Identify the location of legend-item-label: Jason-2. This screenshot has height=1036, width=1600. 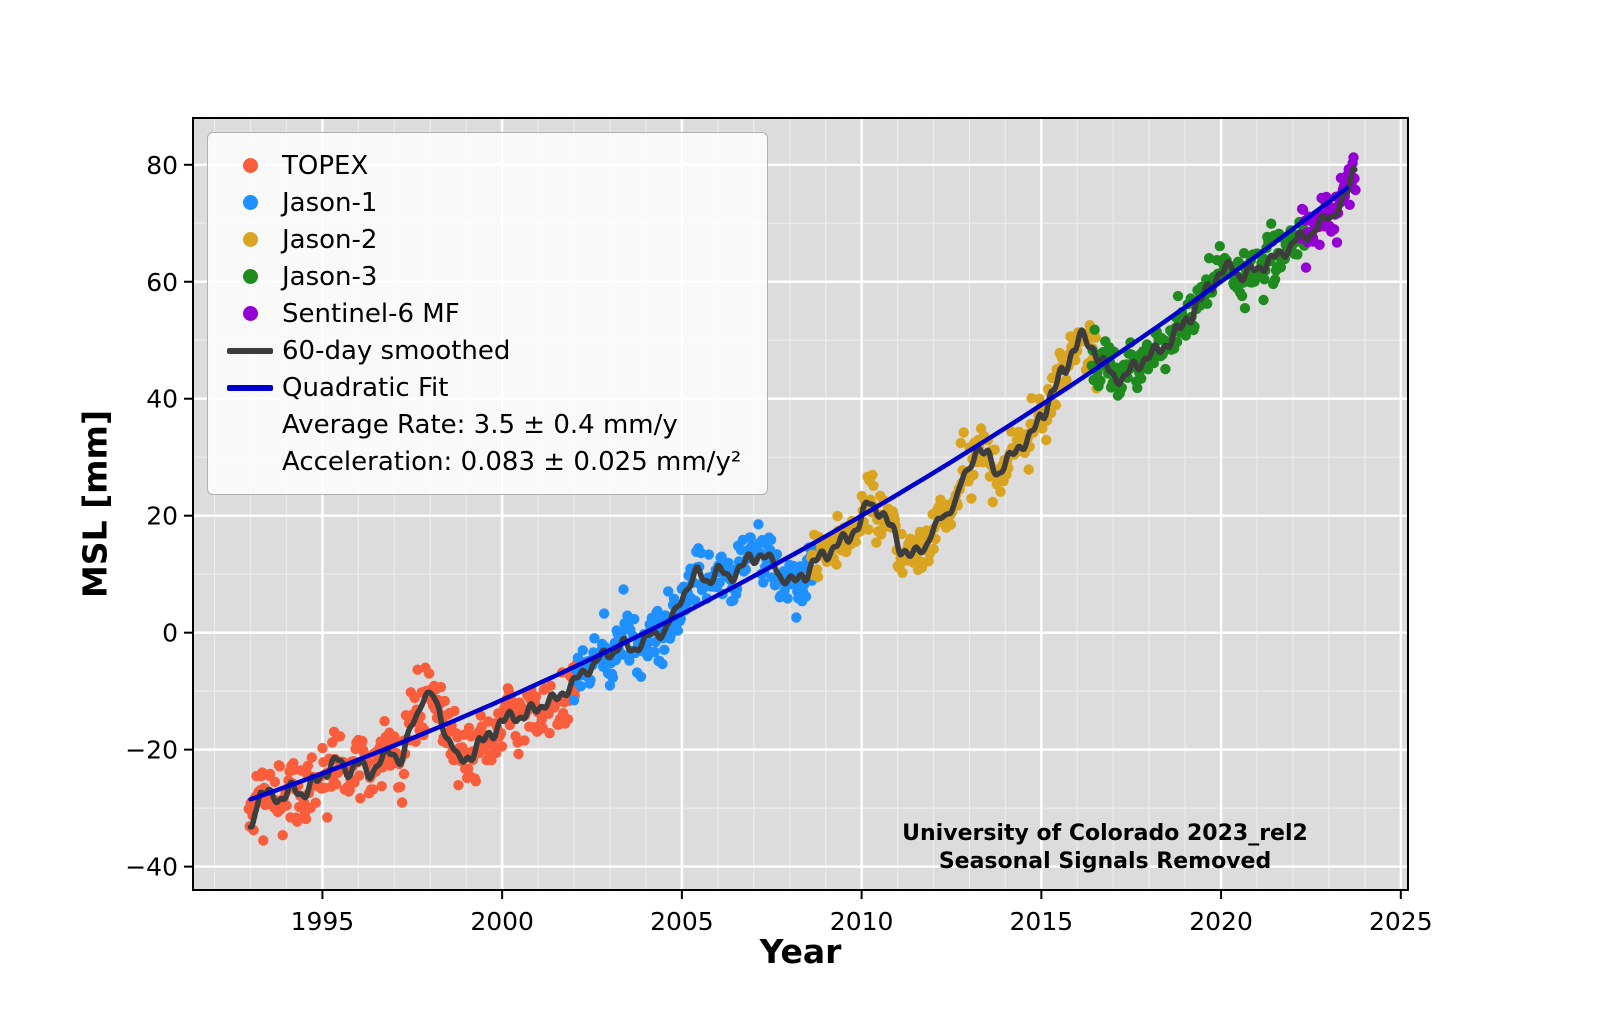
(330, 239).